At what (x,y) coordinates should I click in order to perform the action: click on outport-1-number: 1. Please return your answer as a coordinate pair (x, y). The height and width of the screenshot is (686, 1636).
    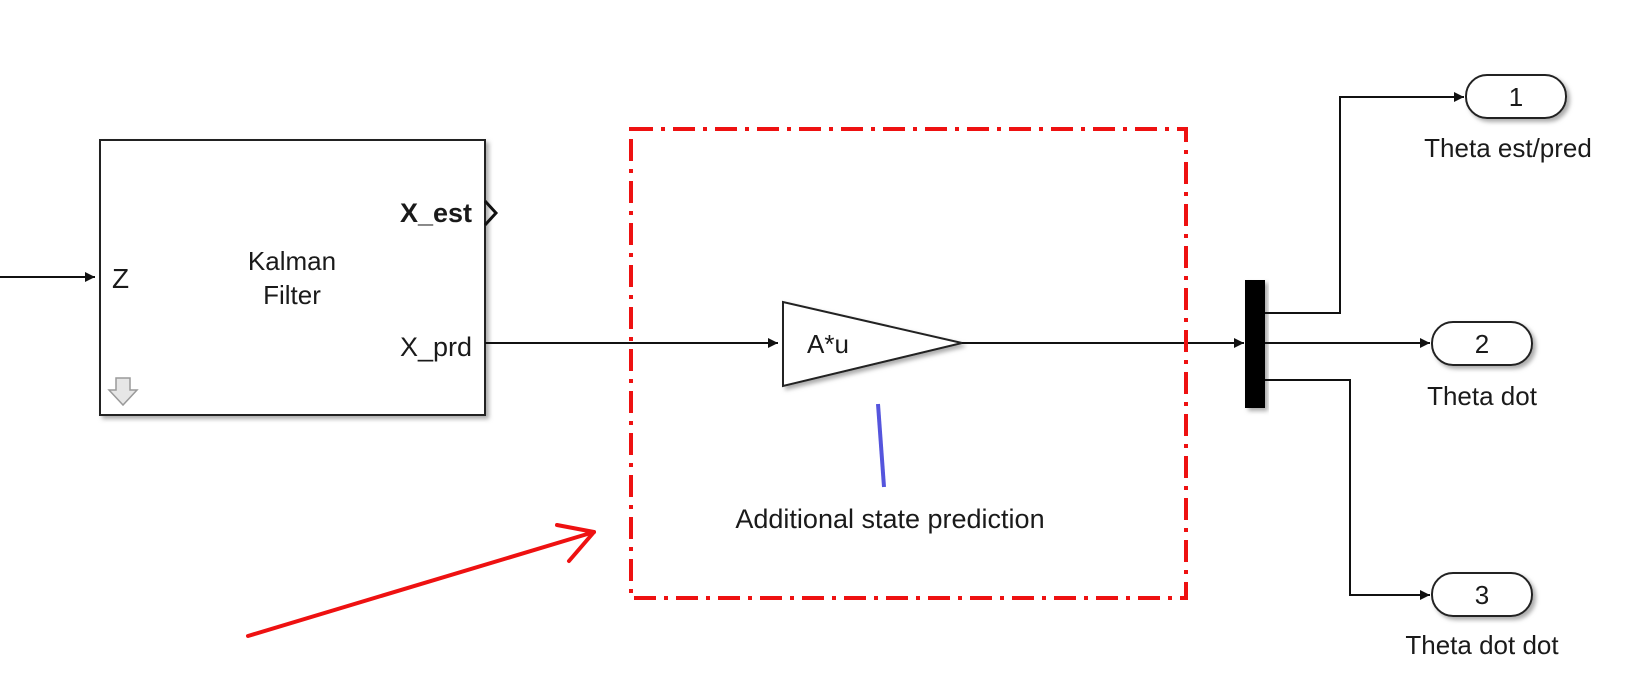
    Looking at the image, I should click on (1516, 97).